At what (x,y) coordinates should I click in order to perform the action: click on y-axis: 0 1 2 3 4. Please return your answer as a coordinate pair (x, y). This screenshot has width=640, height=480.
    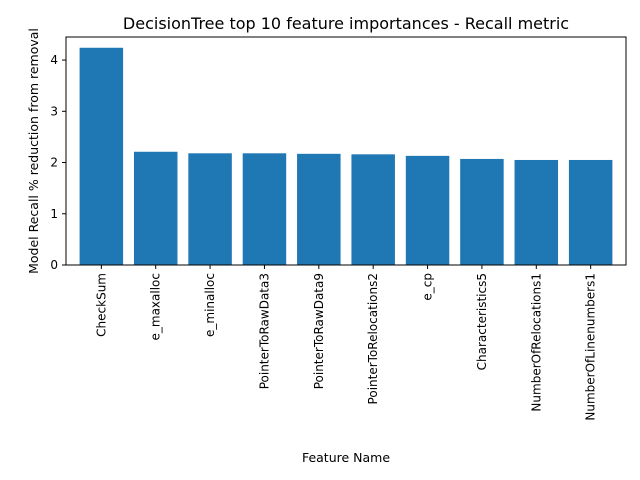
    Looking at the image, I should click on (58, 162).